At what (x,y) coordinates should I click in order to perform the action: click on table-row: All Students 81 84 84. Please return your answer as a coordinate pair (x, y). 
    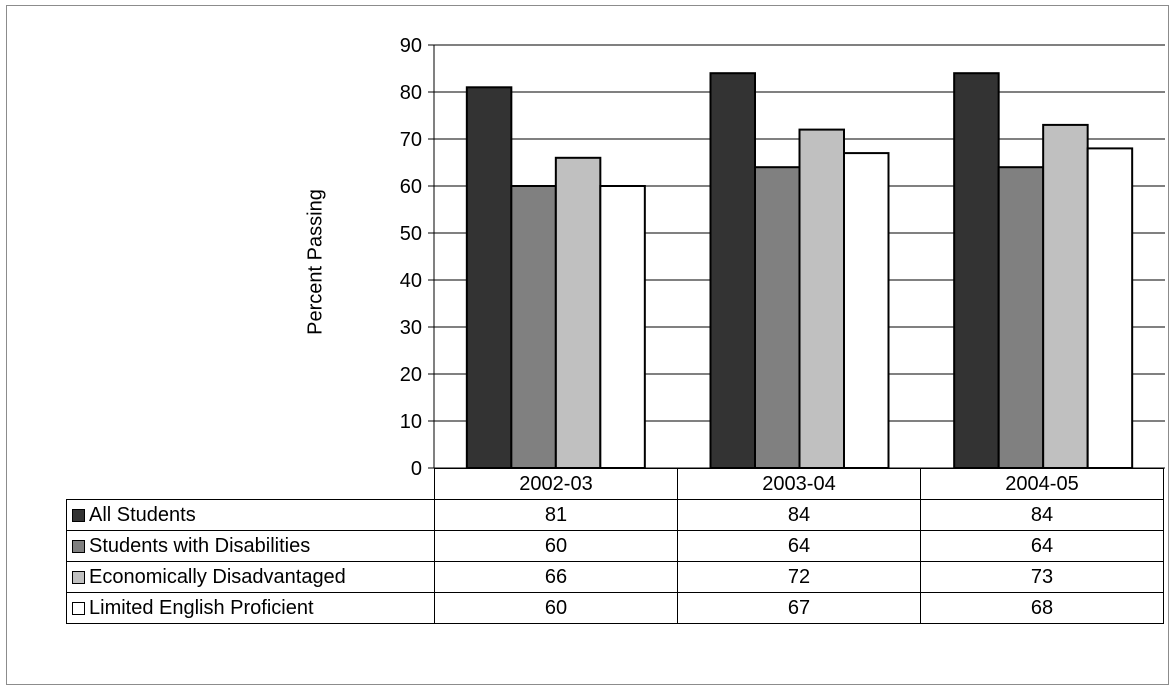
    Looking at the image, I should click on (615, 515).